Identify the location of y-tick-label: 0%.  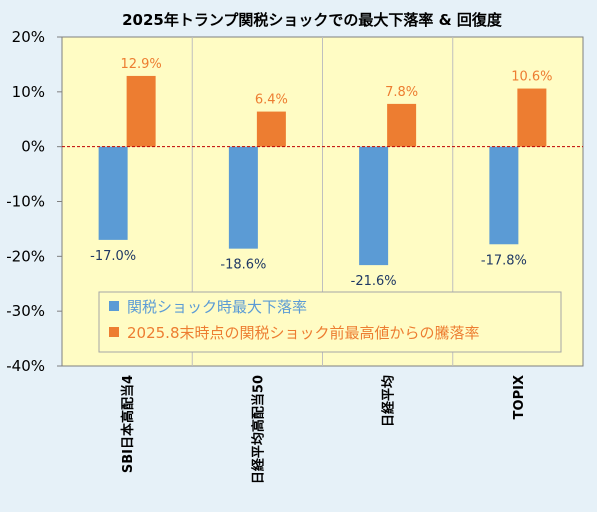
(33, 147).